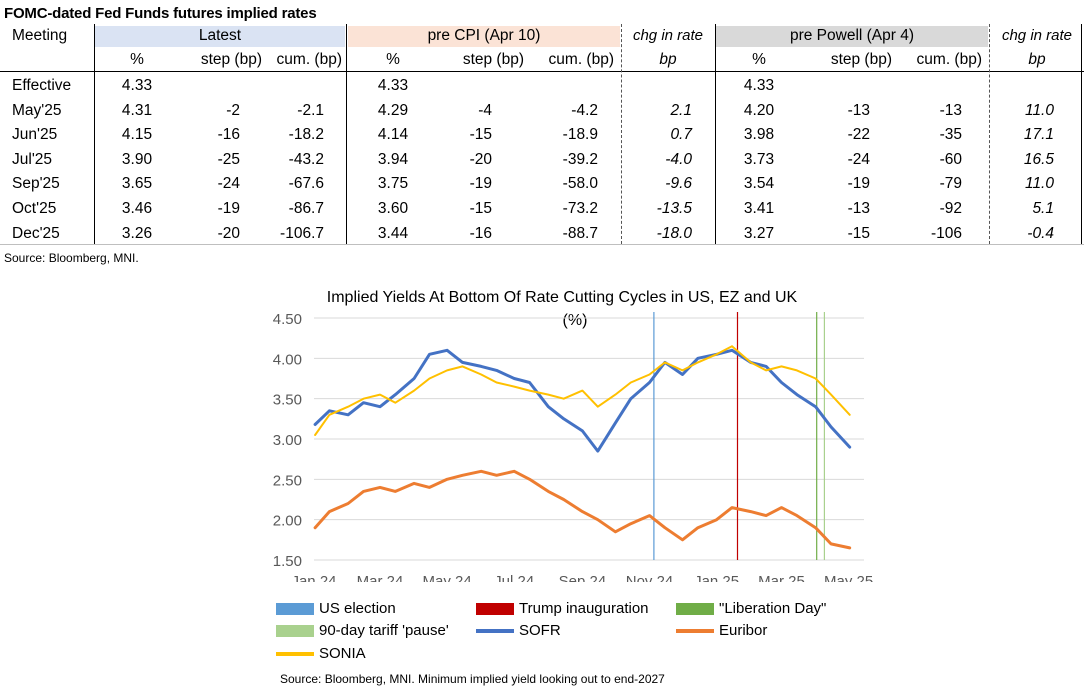  Describe the element at coordinates (137, 135) in the screenshot. I see `cell-l-pct: 4.15` at that location.